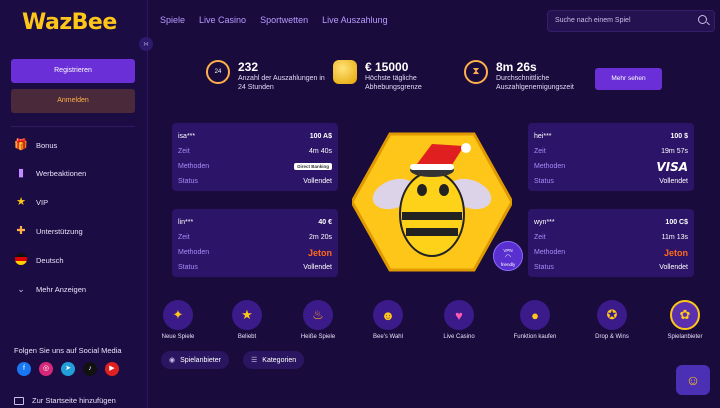  What do you see at coordinates (247, 315) in the screenshot?
I see `popular-star-icon: ★` at bounding box center [247, 315].